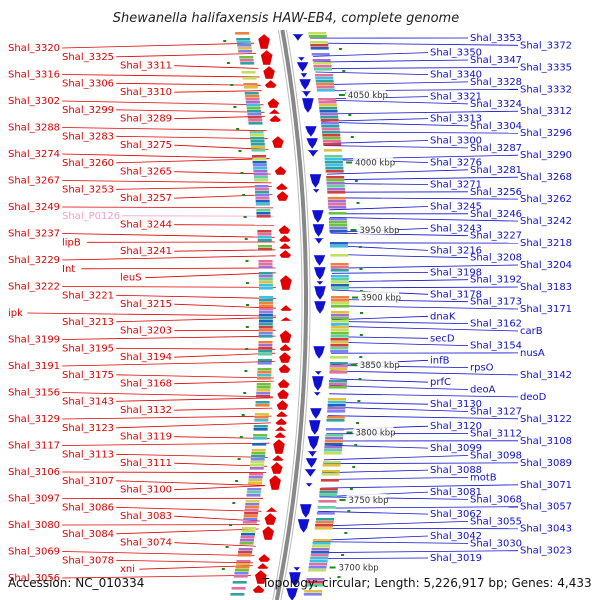  Describe the element at coordinates (88, 189) in the screenshot. I see `forward-gene-label: Shal_3253` at that location.